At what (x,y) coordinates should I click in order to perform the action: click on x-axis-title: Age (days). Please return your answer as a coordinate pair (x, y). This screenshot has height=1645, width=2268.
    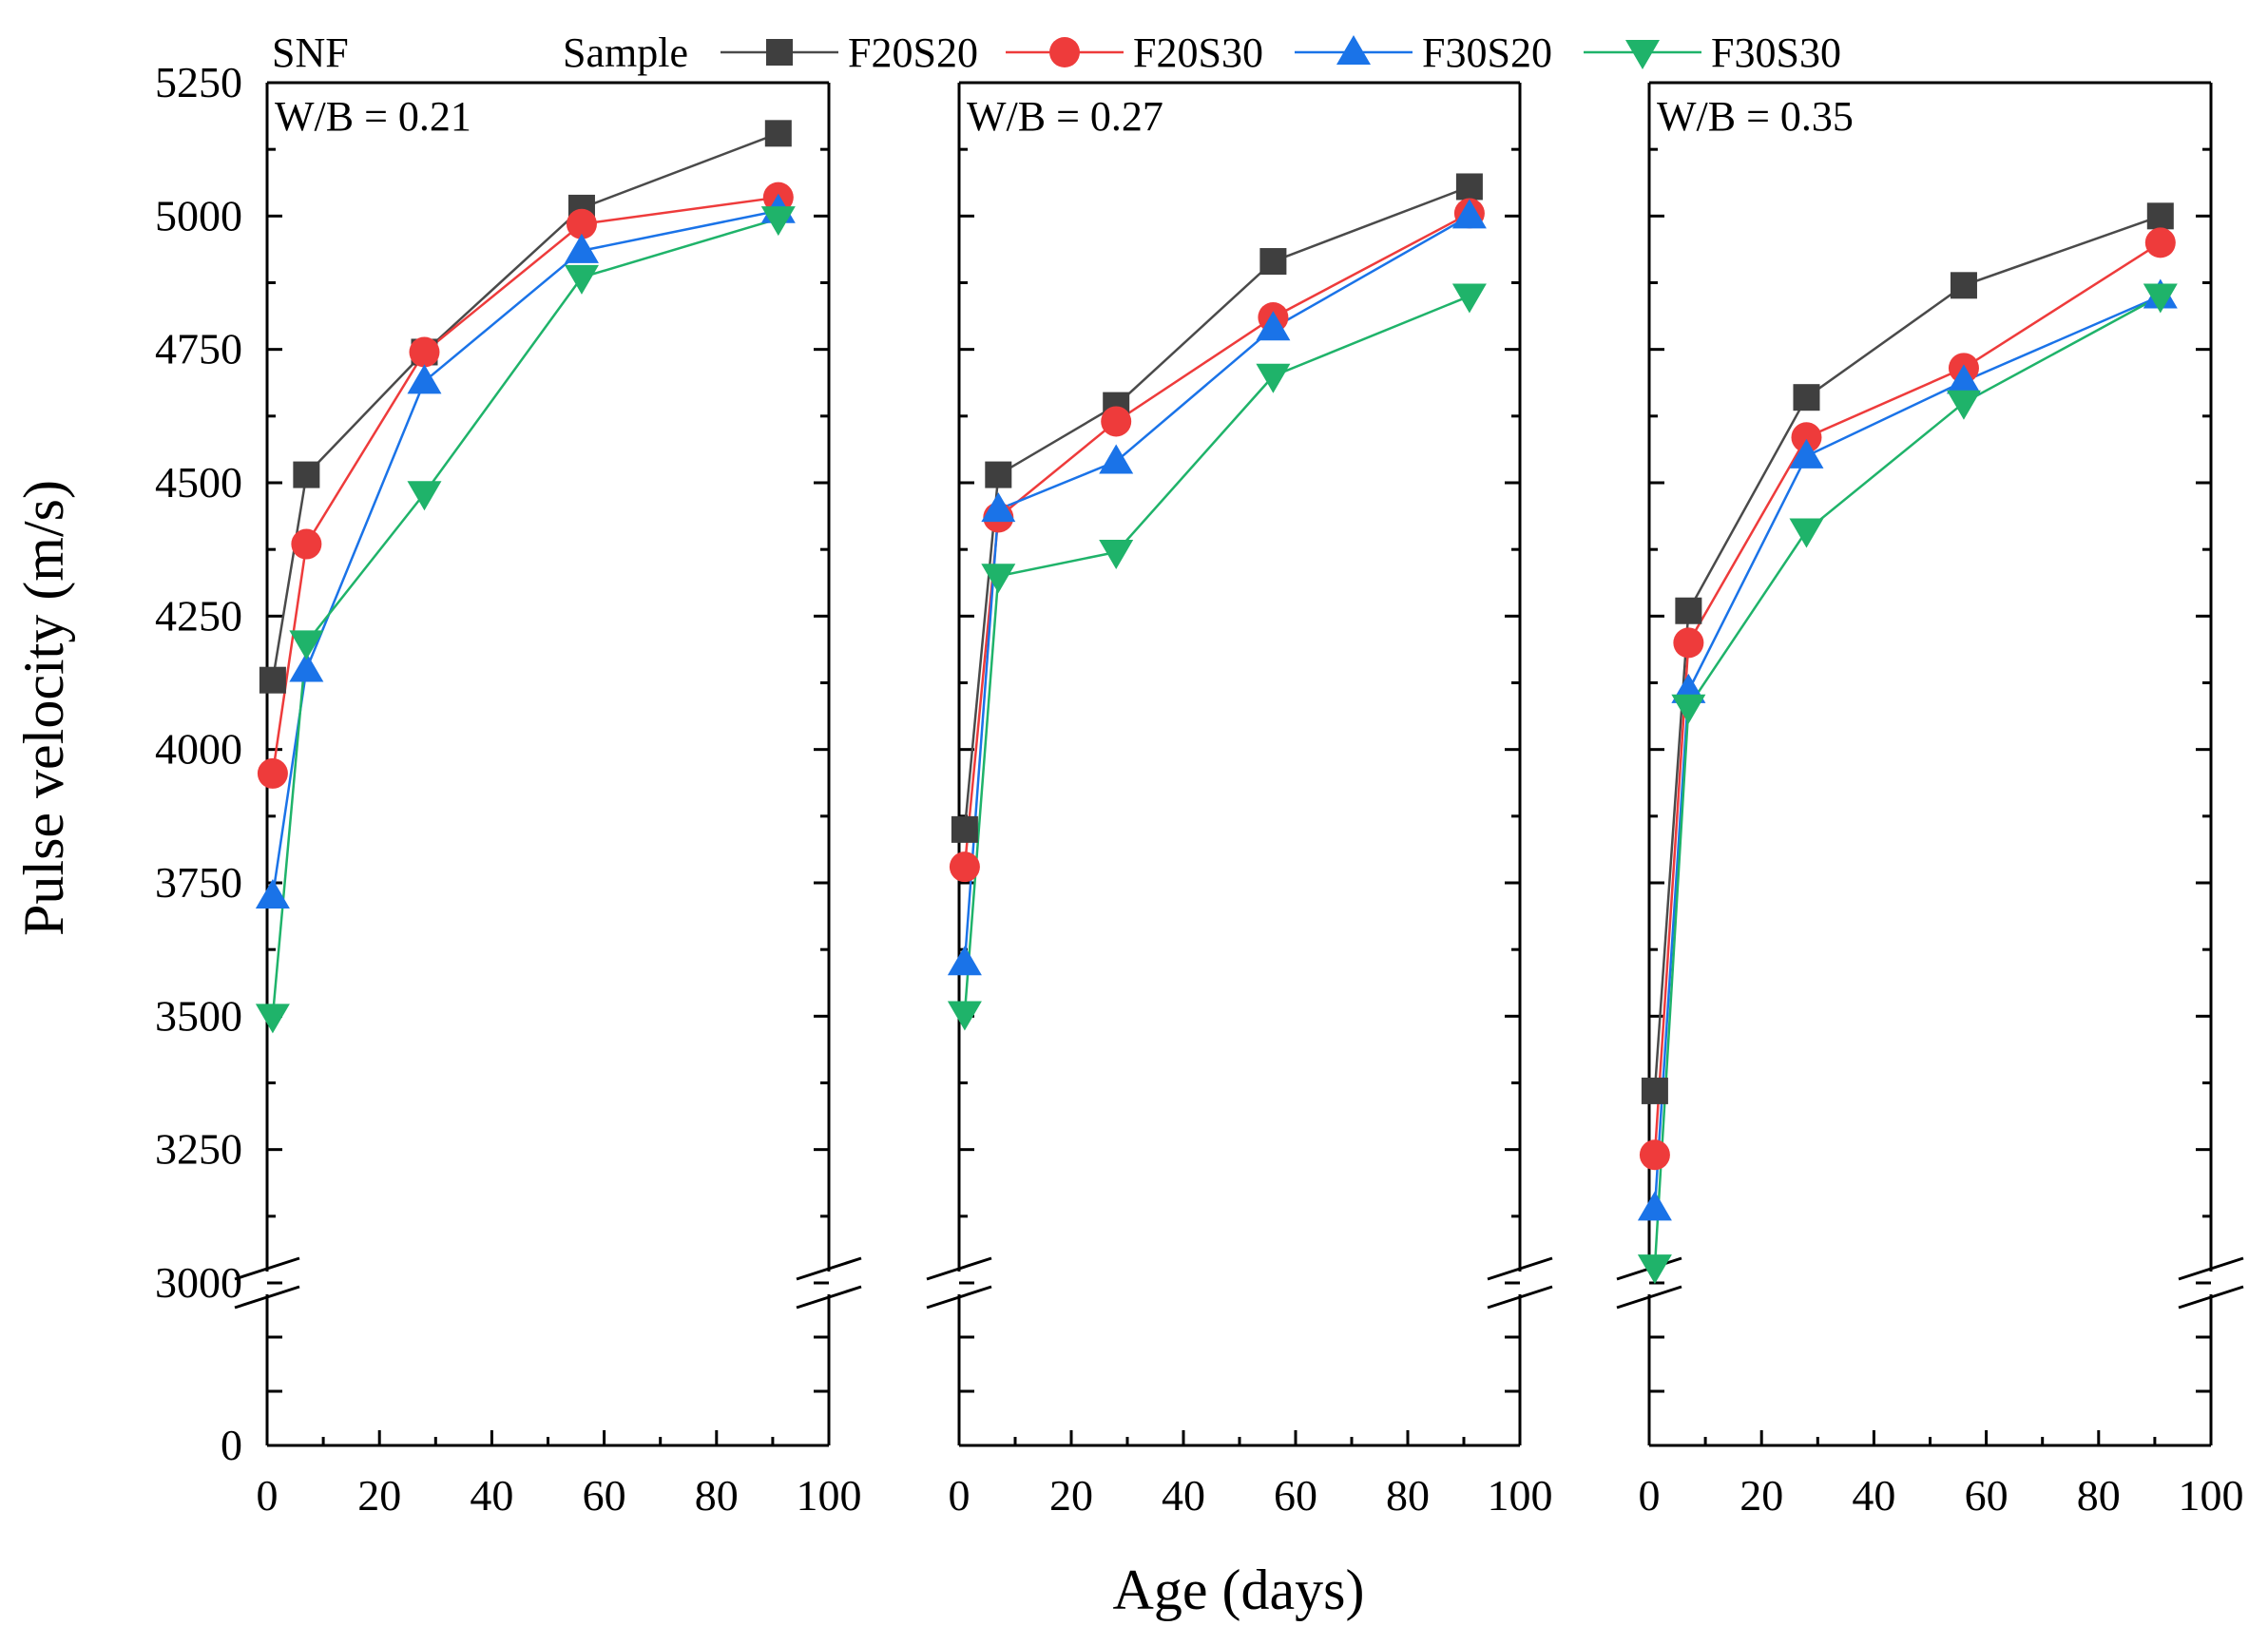
    Looking at the image, I should click on (1239, 1590).